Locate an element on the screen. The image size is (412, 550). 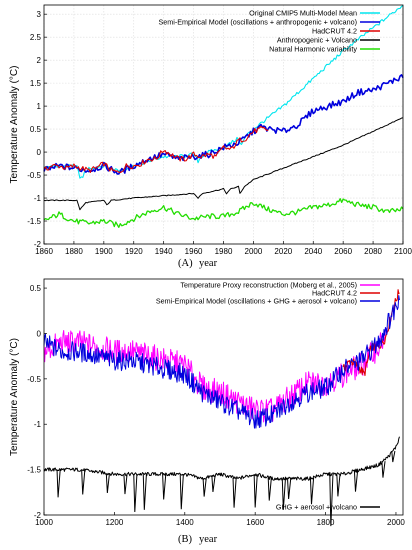
y-tick-label: 1.5 is located at coordinates (36, 83).